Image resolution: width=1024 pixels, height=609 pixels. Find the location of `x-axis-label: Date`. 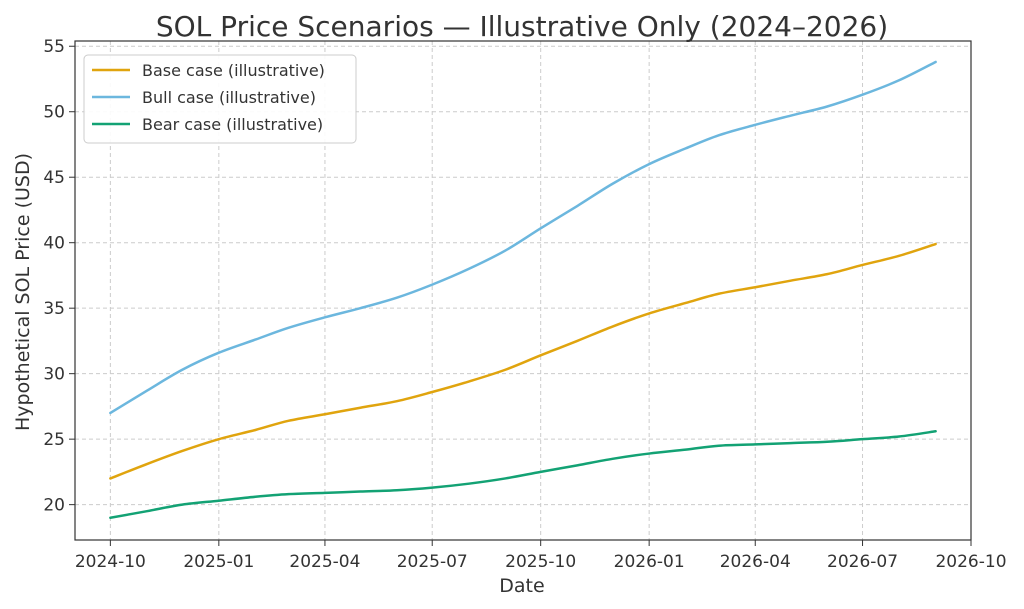

x-axis-label: Date is located at coordinates (521, 586).